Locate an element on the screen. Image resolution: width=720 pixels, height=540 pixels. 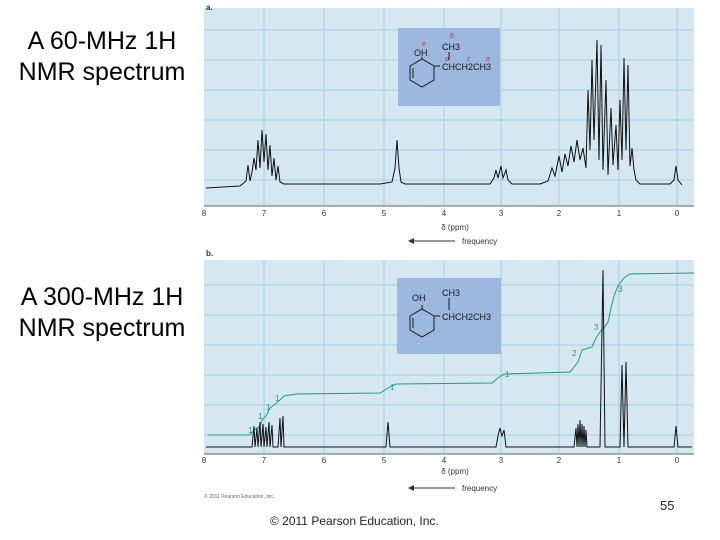
spectrum-a-axis-label: δ (ppm) is located at coordinates (455, 227).